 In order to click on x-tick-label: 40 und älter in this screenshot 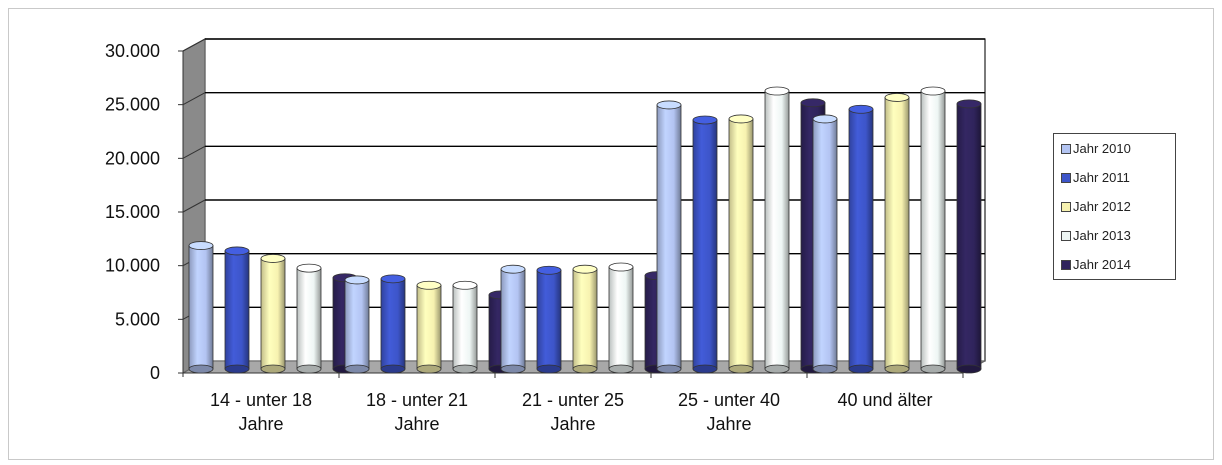, I will do `click(884, 400)`.